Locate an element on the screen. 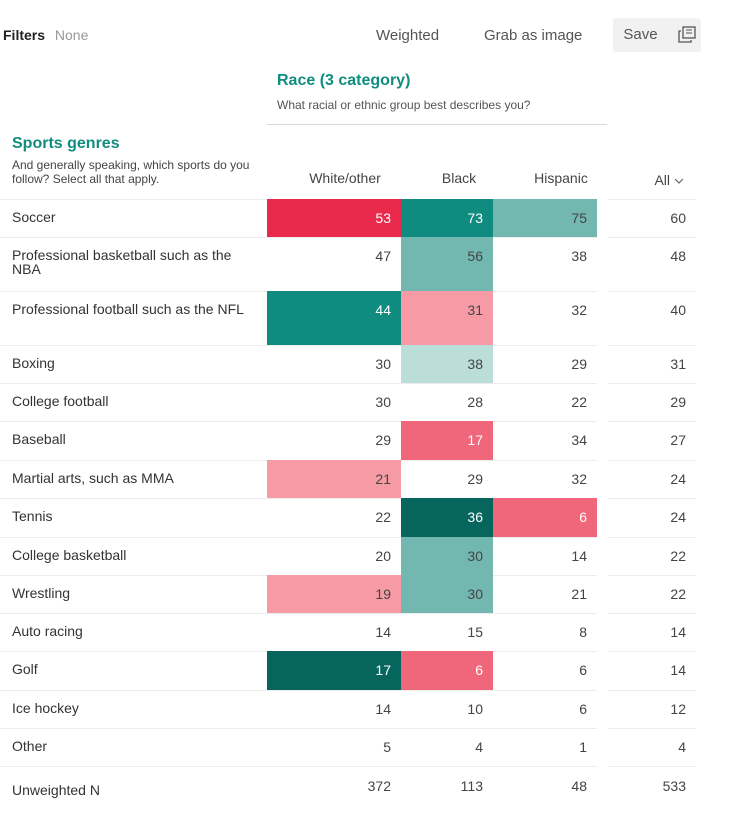 This screenshot has height=822, width=739. copy-button is located at coordinates (686, 35).